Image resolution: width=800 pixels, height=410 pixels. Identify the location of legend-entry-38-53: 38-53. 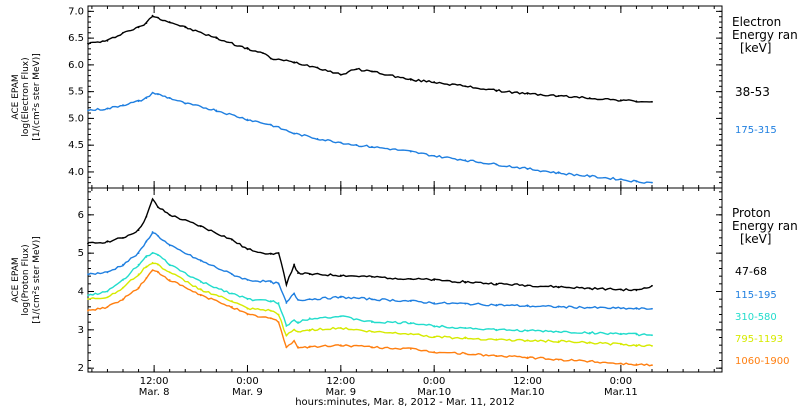
(752, 92).